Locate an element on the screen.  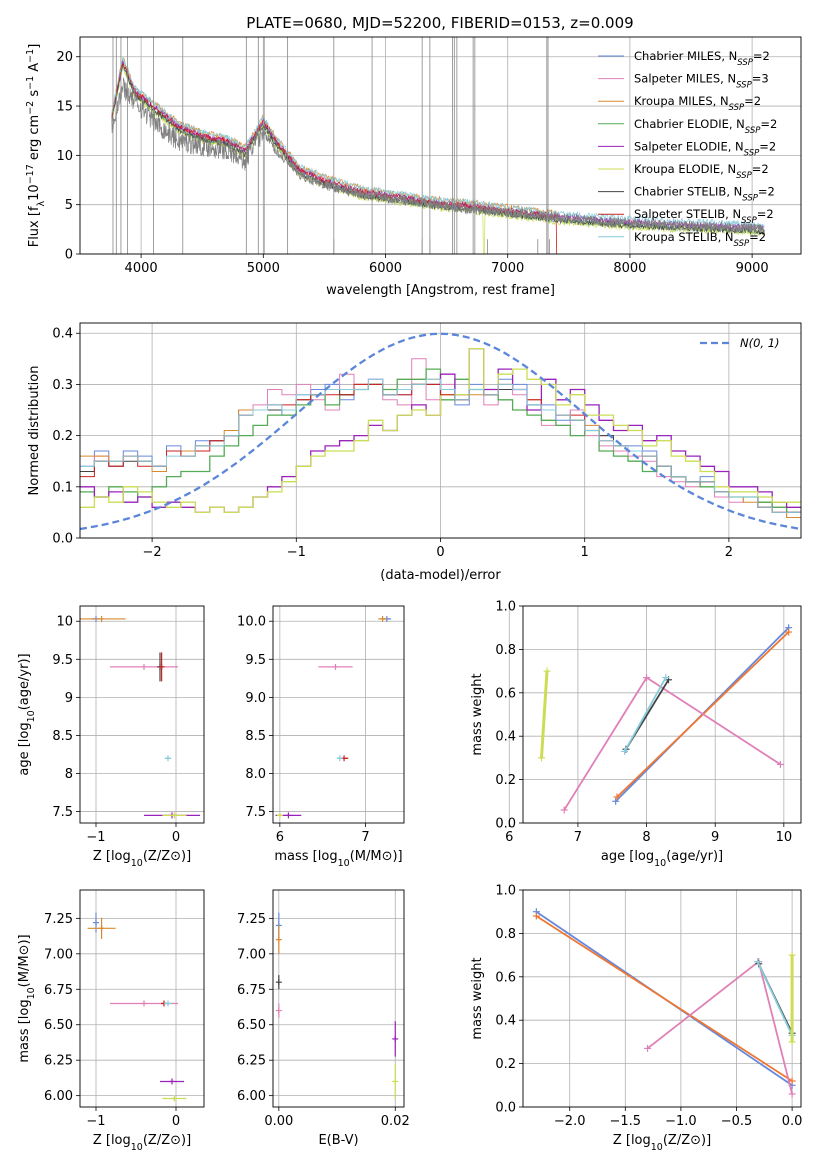
plot-area-age_vs_Z is located at coordinates (140, 717).